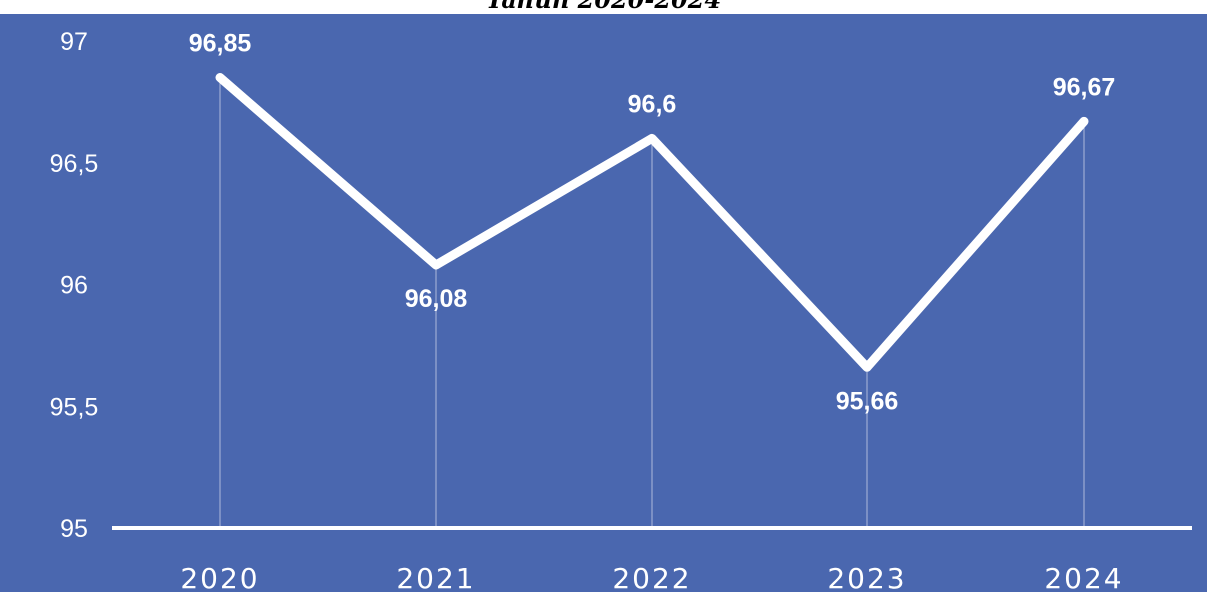 This screenshot has height=592, width=1207. What do you see at coordinates (74, 164) in the screenshot?
I see `y-tick-label: 96,5` at bounding box center [74, 164].